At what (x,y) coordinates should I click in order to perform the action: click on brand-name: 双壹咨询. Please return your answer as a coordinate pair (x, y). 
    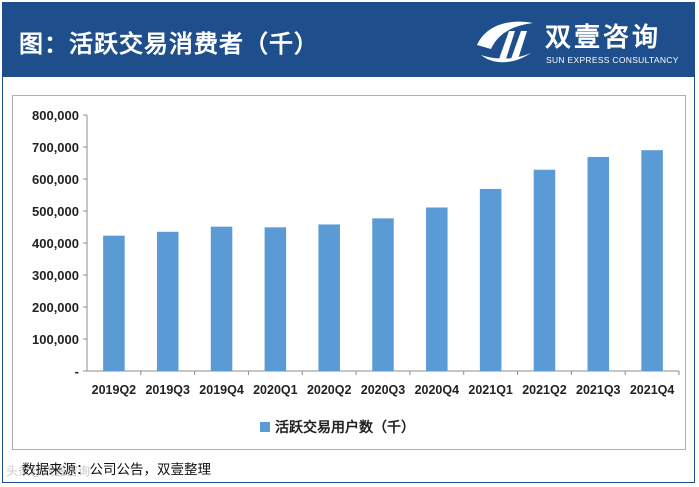
    Looking at the image, I should click on (603, 38).